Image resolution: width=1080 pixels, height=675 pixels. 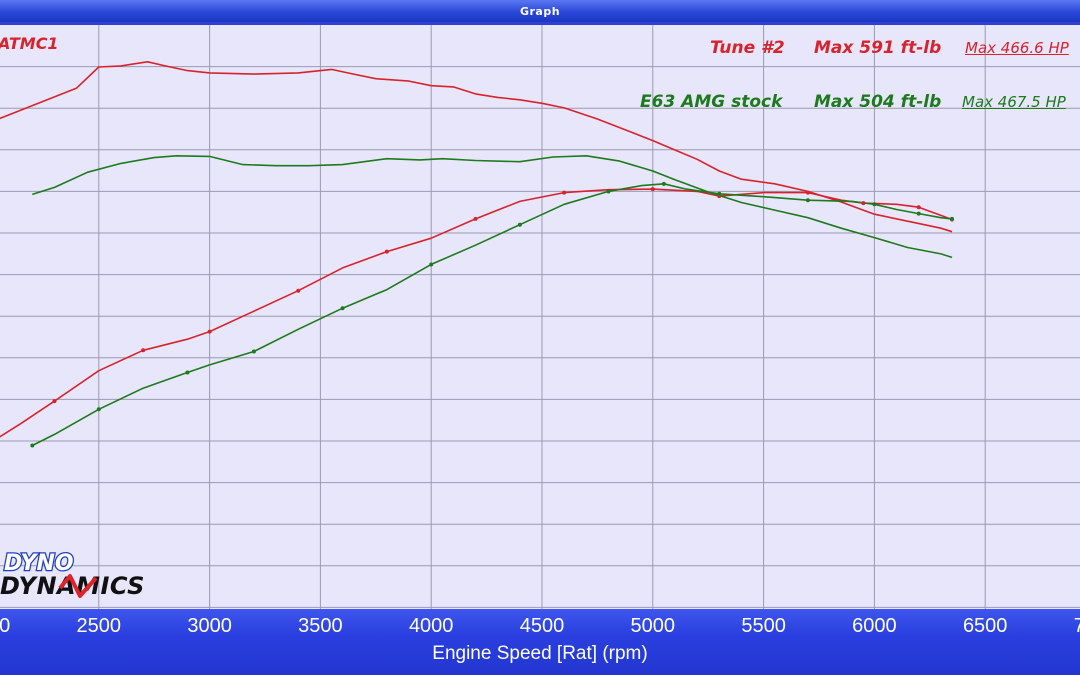 What do you see at coordinates (5, 626) in the screenshot?
I see `x-tick-label: 2000` at bounding box center [5, 626].